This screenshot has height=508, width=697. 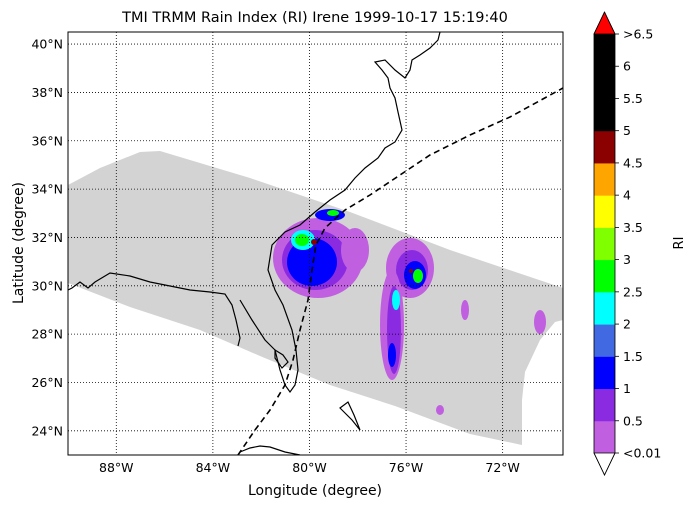 I want to click on longitude-ticks: 88°W 84°W 80°W 76°W 72°W, so click(x=309, y=467).